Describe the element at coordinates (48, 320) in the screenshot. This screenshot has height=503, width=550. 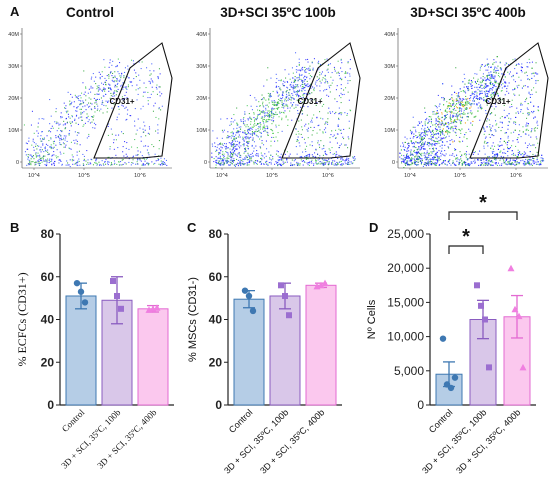
I see `y-tick-label: 40` at that location.